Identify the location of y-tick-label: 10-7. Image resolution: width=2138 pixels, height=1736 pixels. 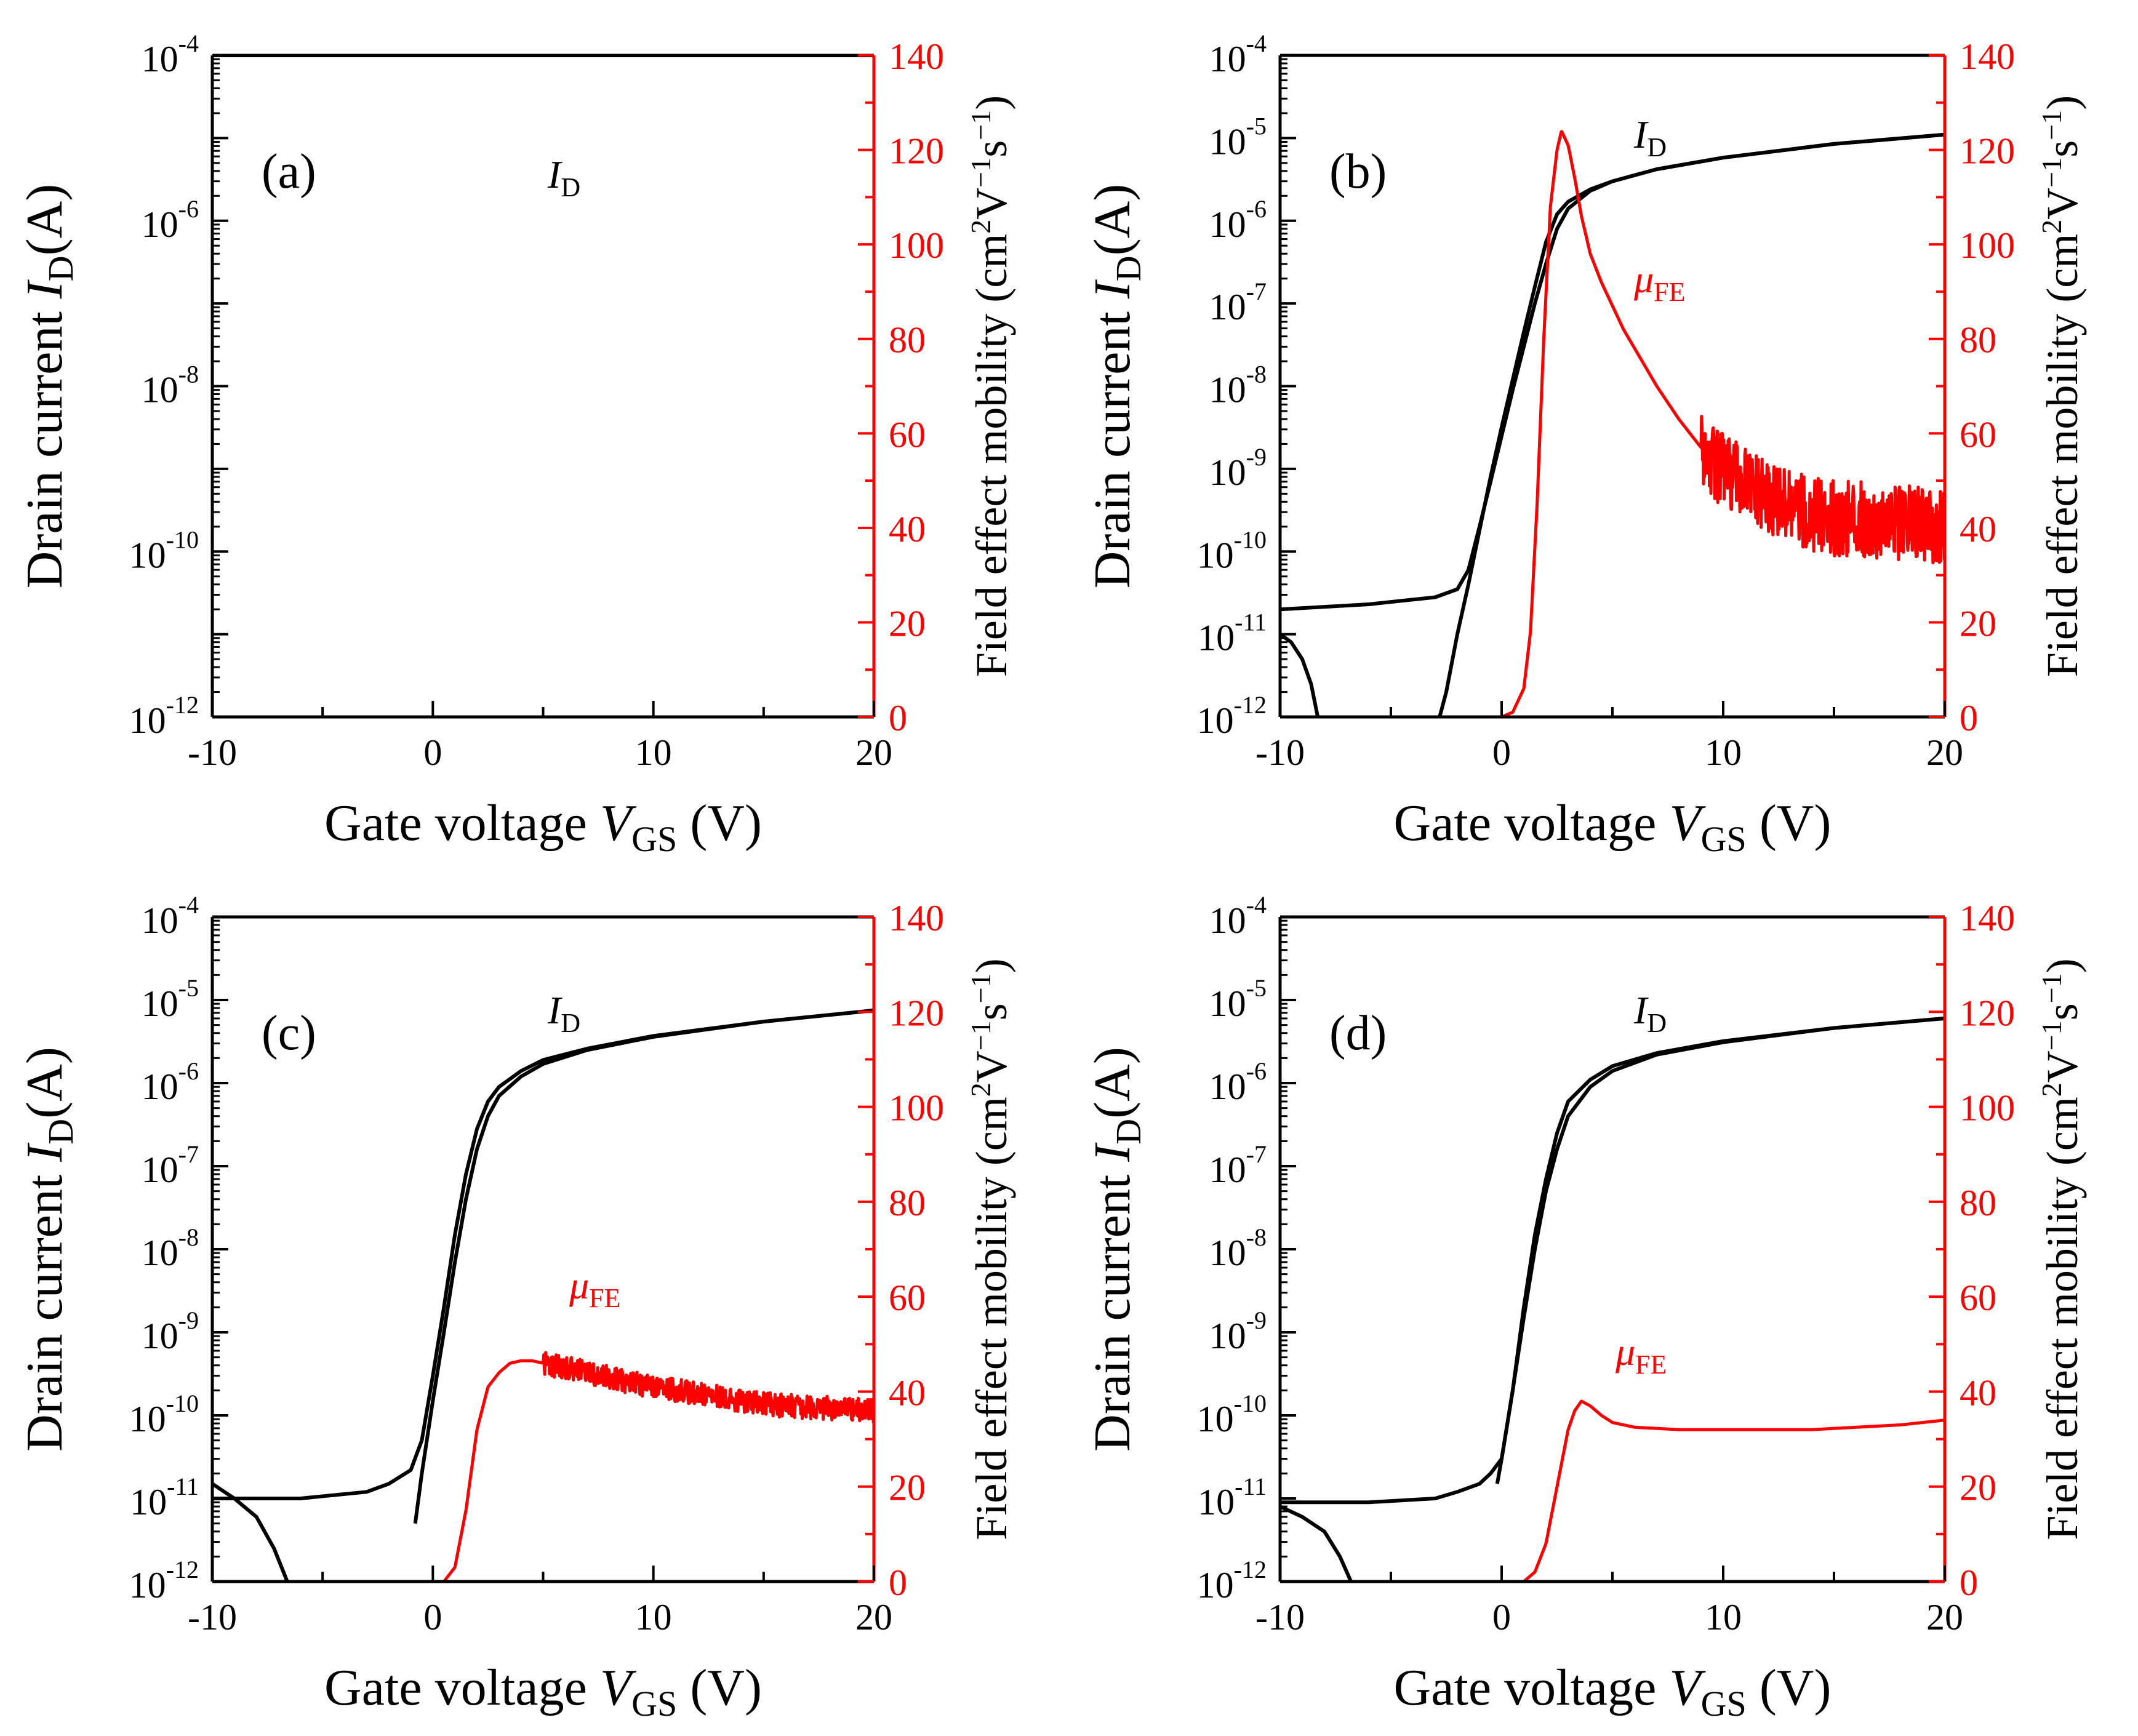
(1238, 302).